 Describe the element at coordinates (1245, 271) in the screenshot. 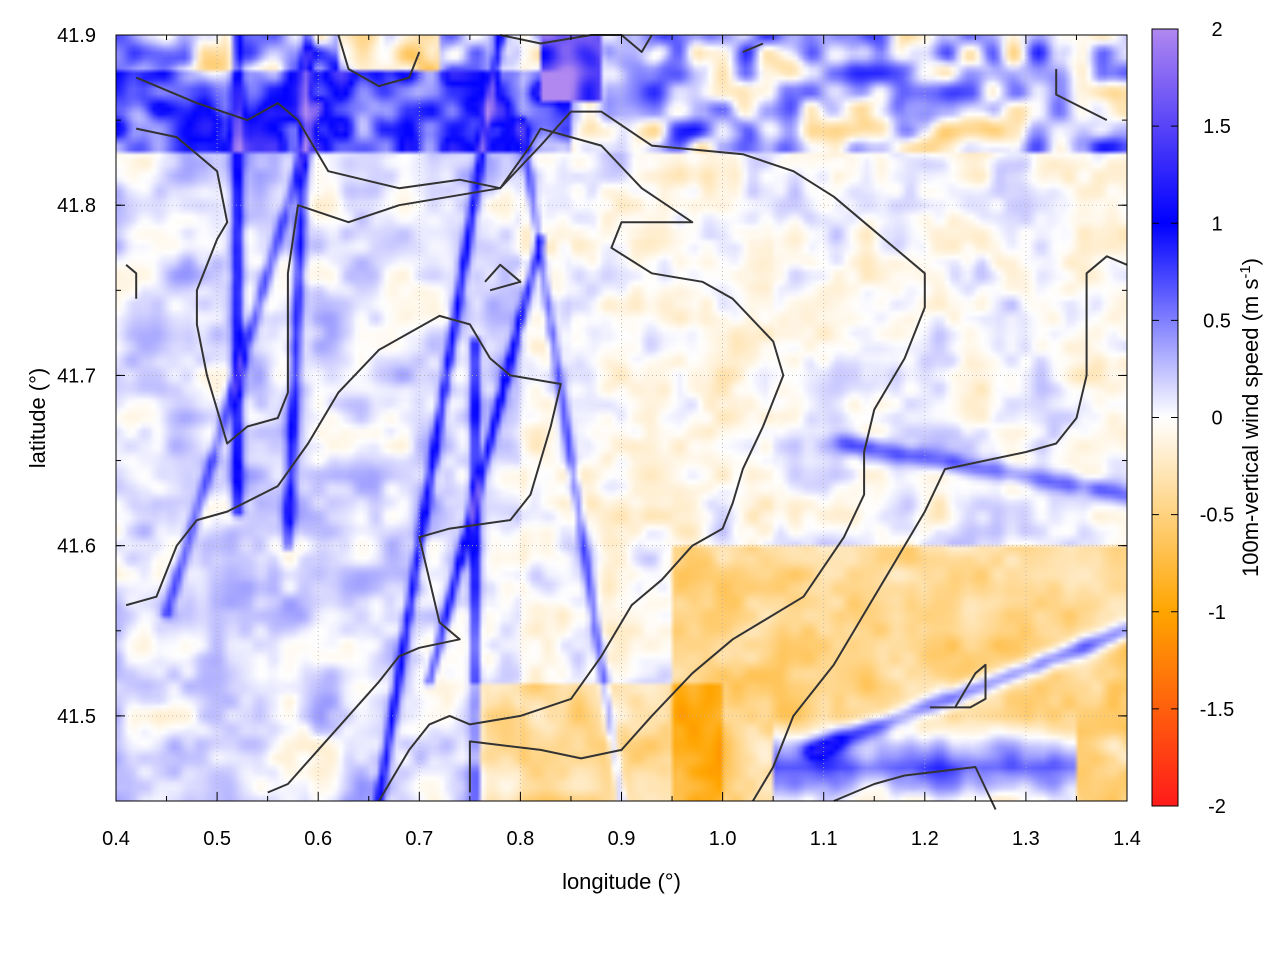

I see `colorbar-label-superscript: -1` at that location.